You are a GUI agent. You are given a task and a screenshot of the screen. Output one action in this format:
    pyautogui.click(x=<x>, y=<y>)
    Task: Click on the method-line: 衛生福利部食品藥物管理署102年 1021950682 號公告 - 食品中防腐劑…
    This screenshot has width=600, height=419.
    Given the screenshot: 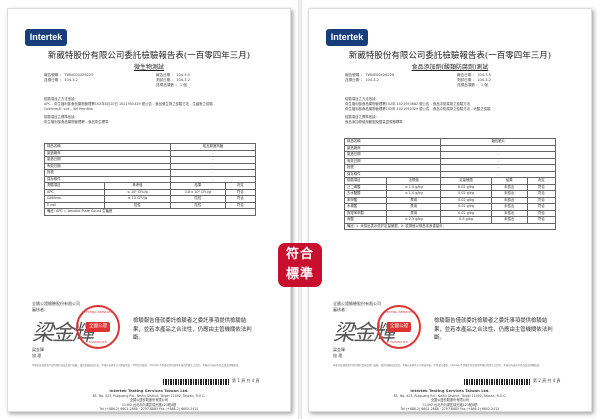 What is the action you would take?
    pyautogui.click(x=408, y=104)
    